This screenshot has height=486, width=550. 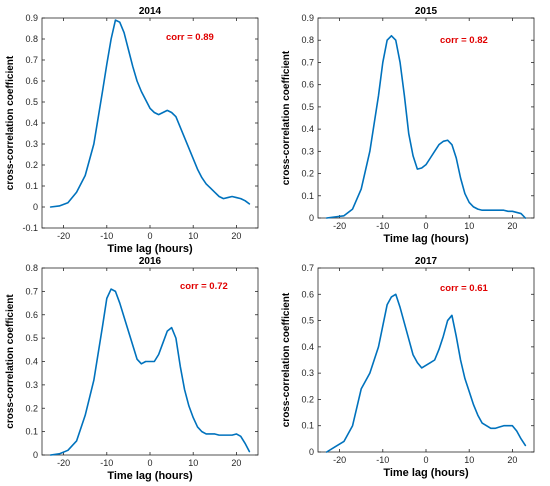 What do you see at coordinates (204, 286) in the screenshot?
I see `correlation-annotation: corr = 0.72` at bounding box center [204, 286].